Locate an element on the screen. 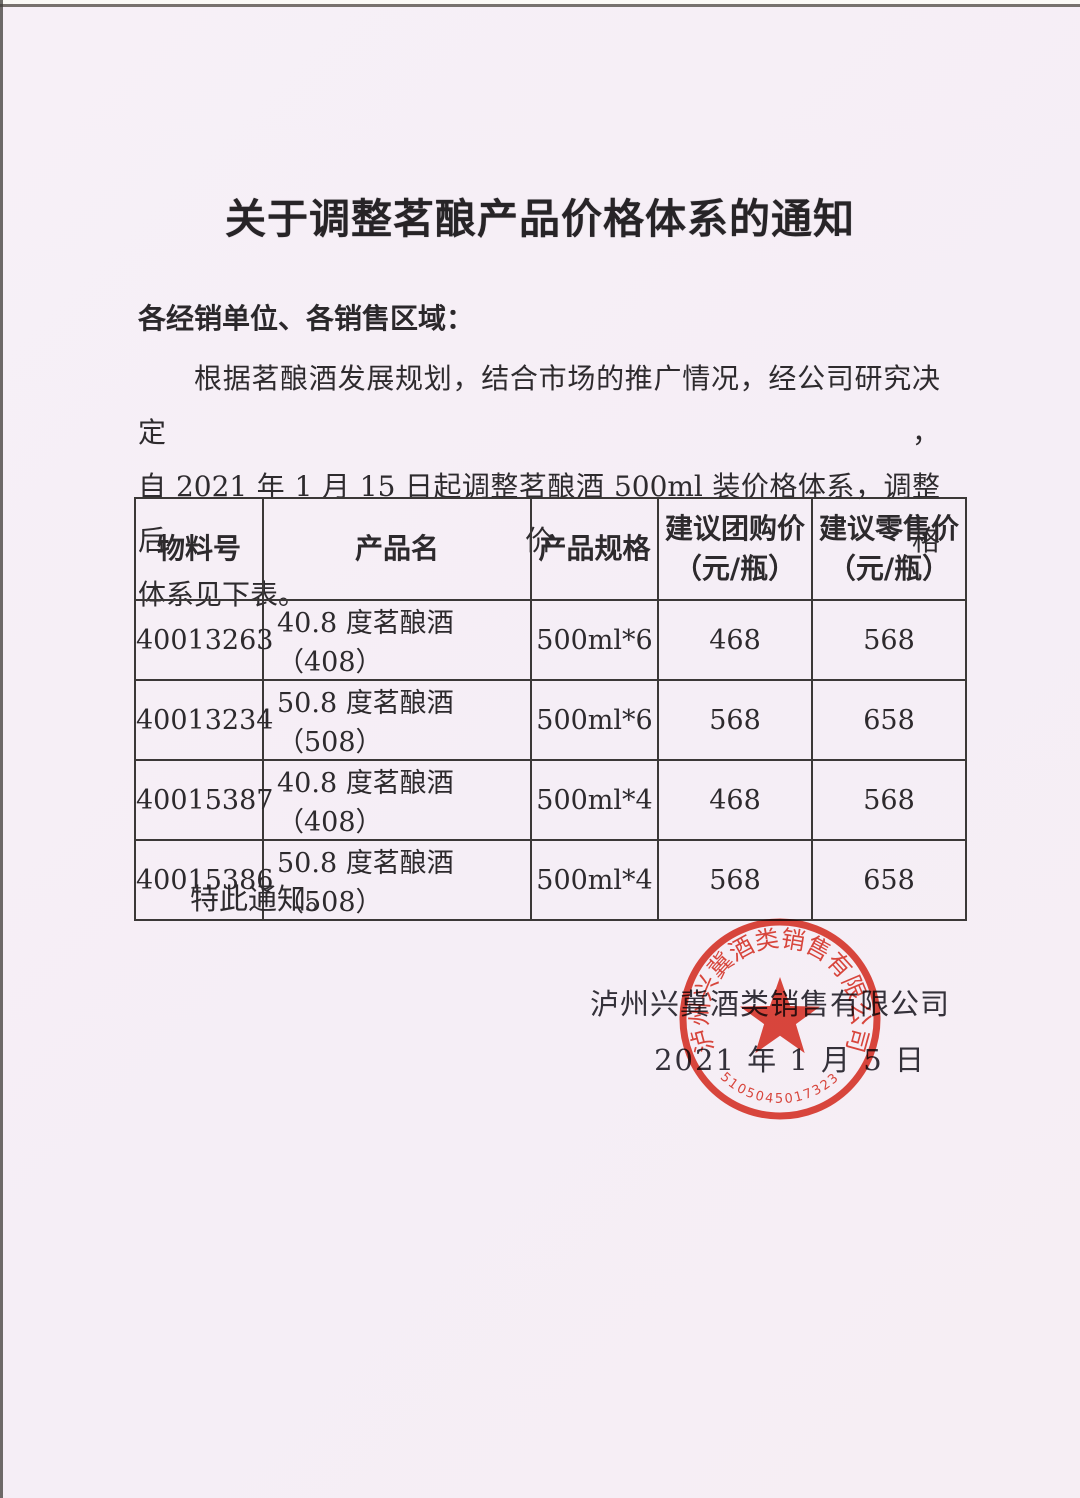 This screenshot has height=1498, width=1080. col-header-material-no: 物料号 is located at coordinates (199, 549).